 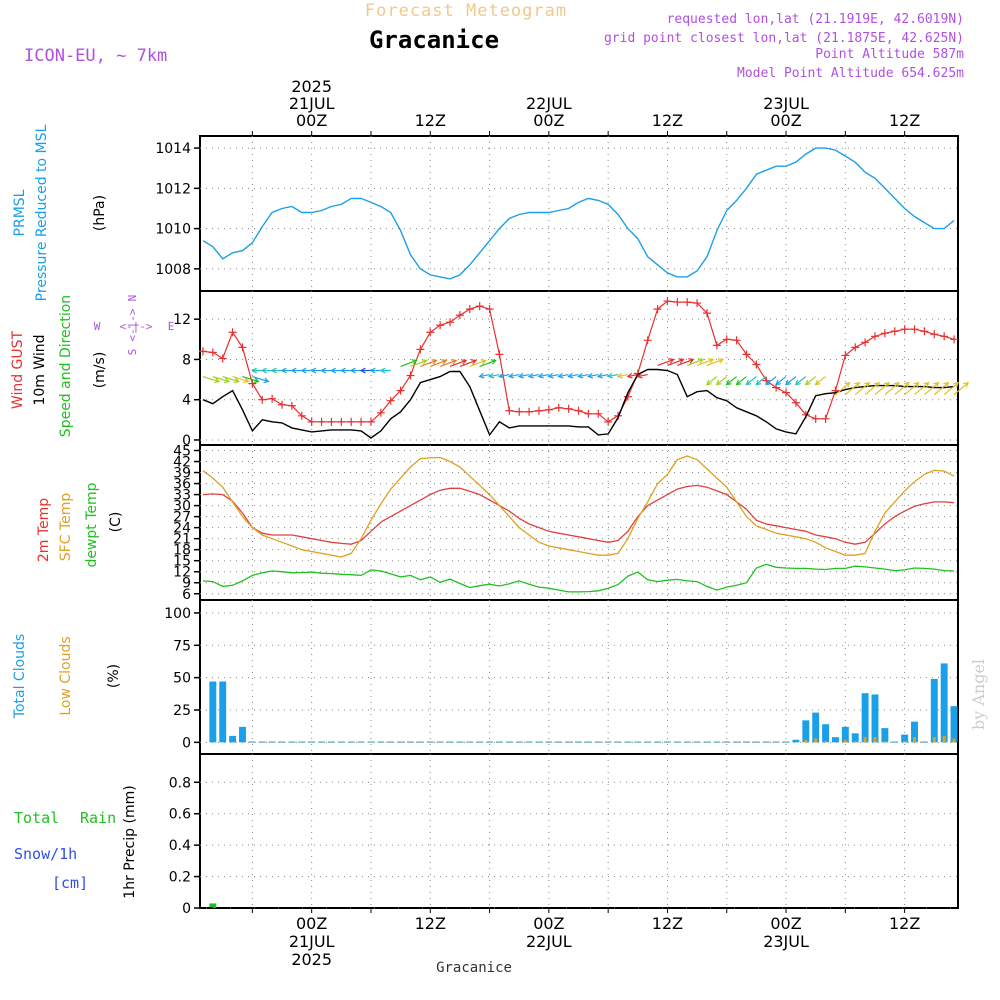 I want to click on time-label-bottom: 22JUL, so click(x=549, y=941).